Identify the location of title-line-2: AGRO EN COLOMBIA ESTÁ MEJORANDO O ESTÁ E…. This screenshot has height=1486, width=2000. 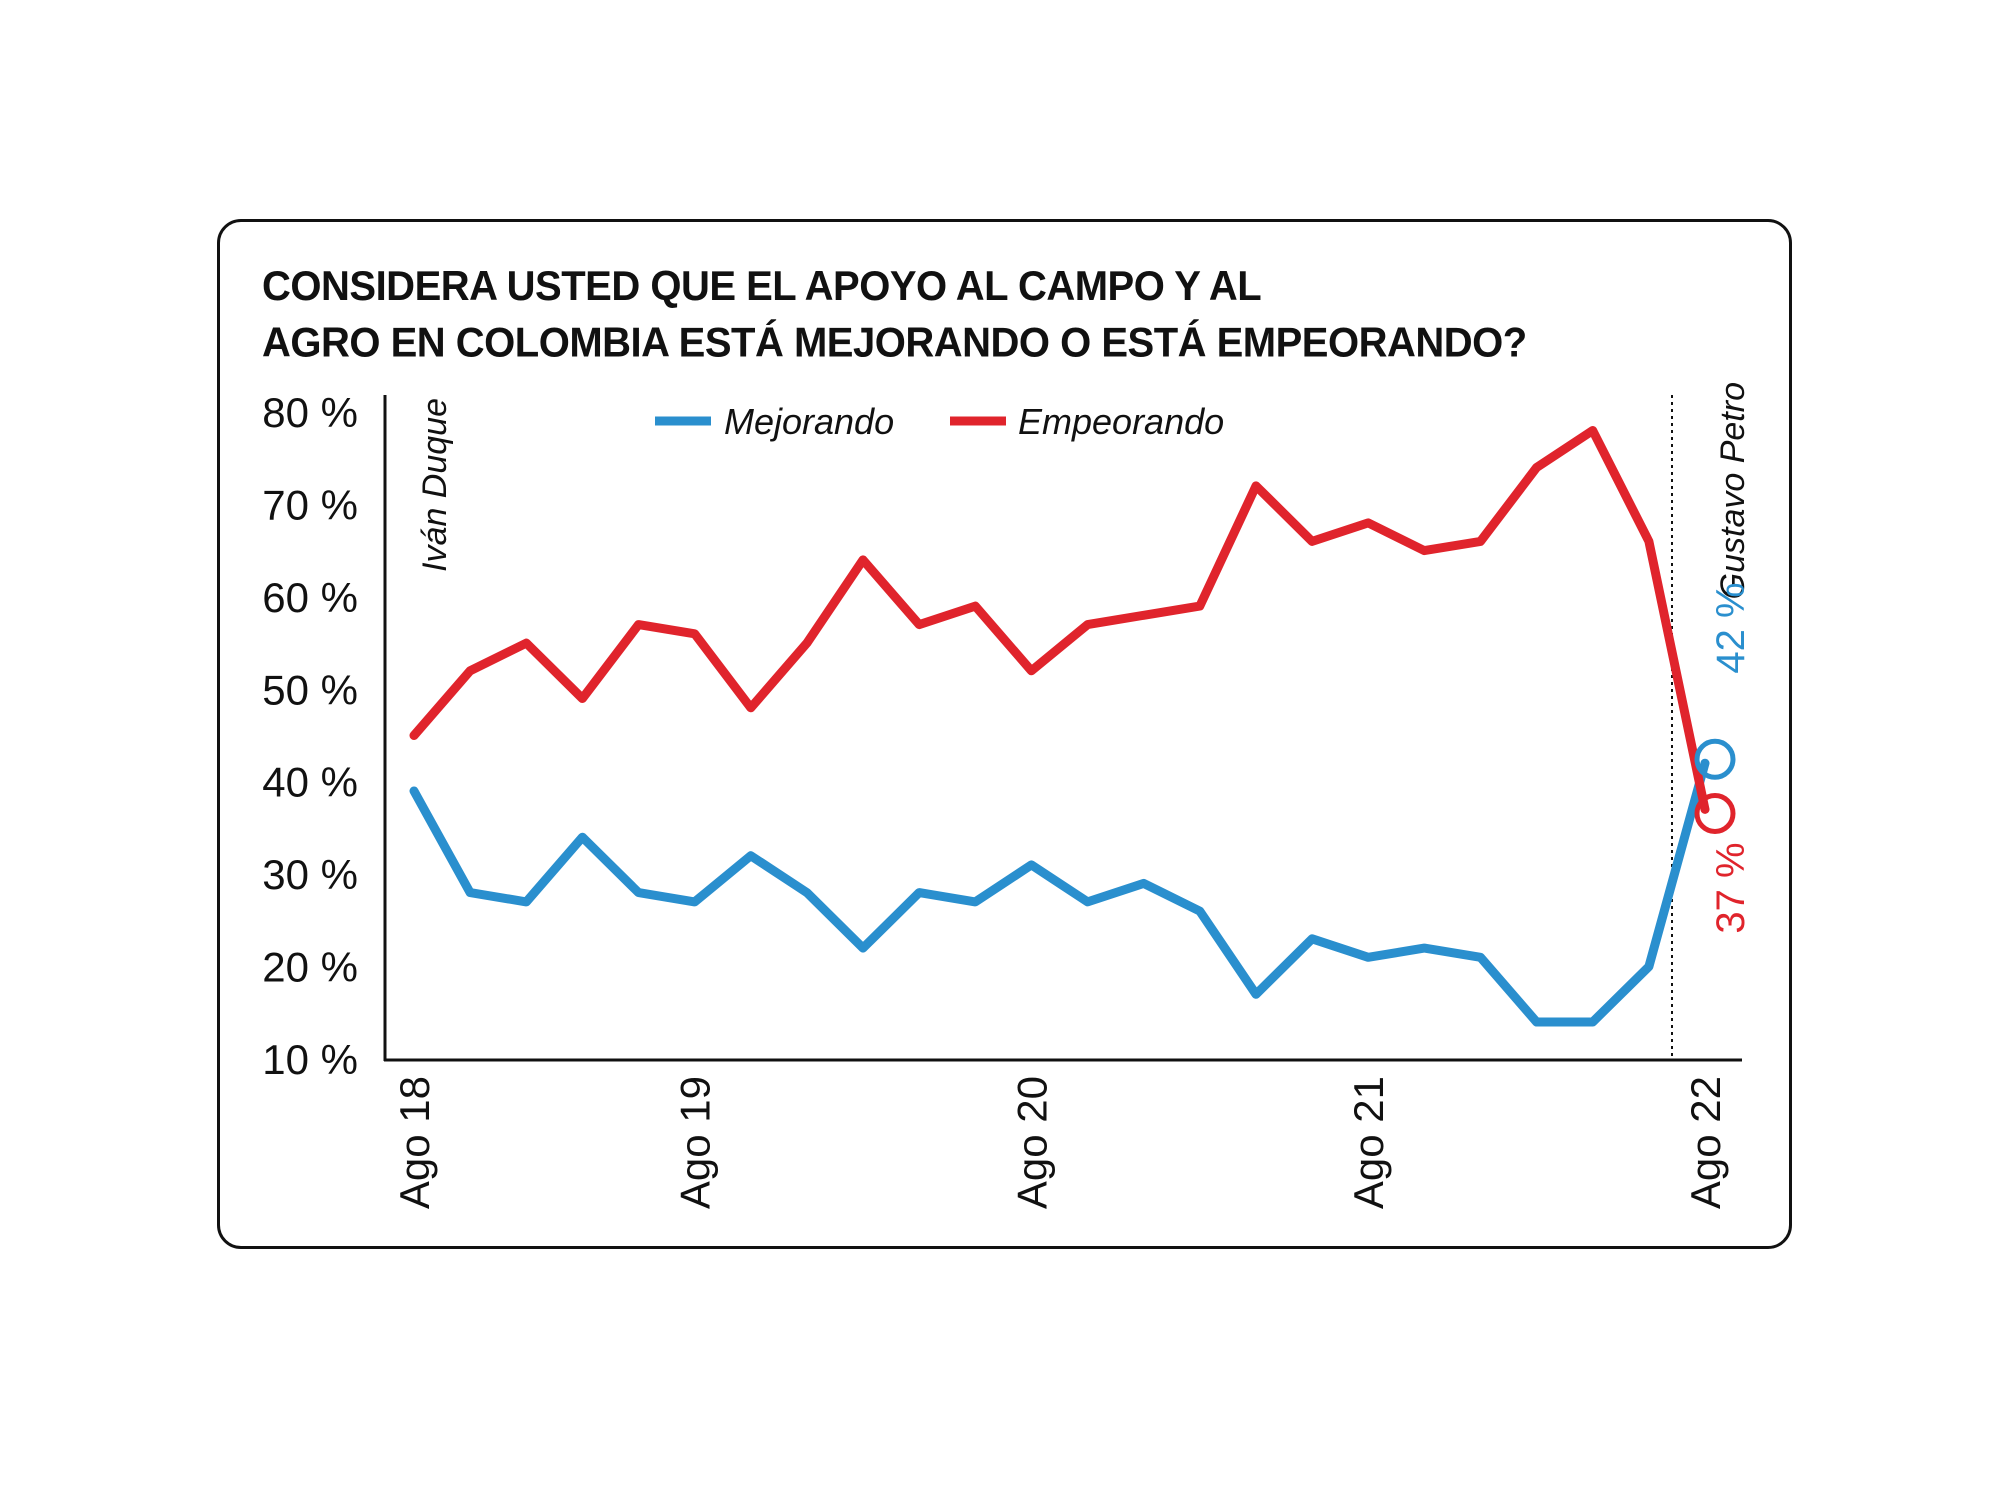
(894, 343).